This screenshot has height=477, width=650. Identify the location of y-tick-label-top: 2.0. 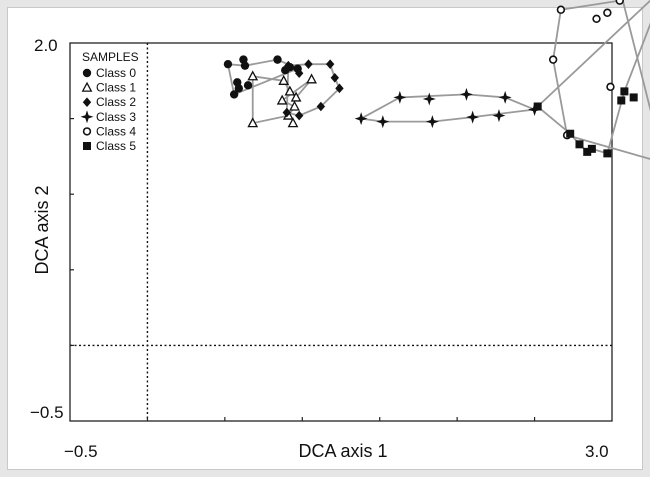
(46, 45).